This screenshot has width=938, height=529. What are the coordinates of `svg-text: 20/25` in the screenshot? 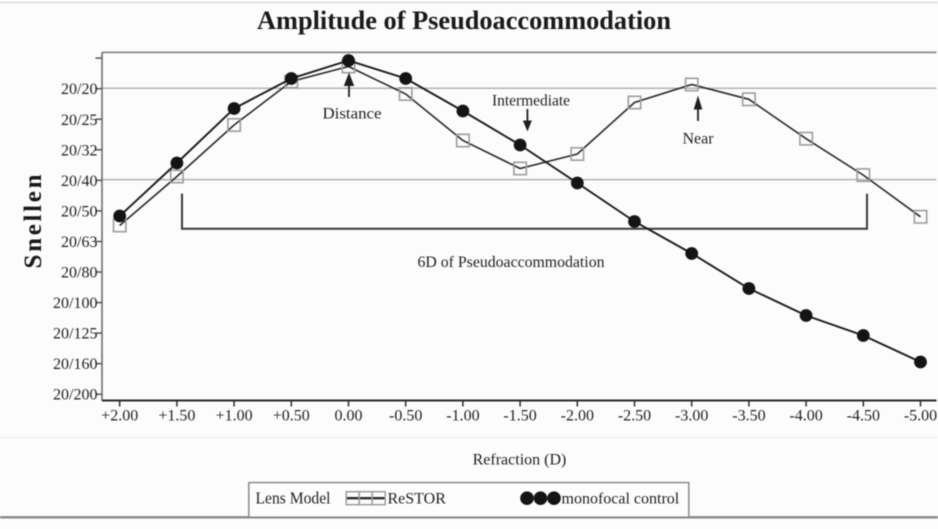 It's located at (79, 120).